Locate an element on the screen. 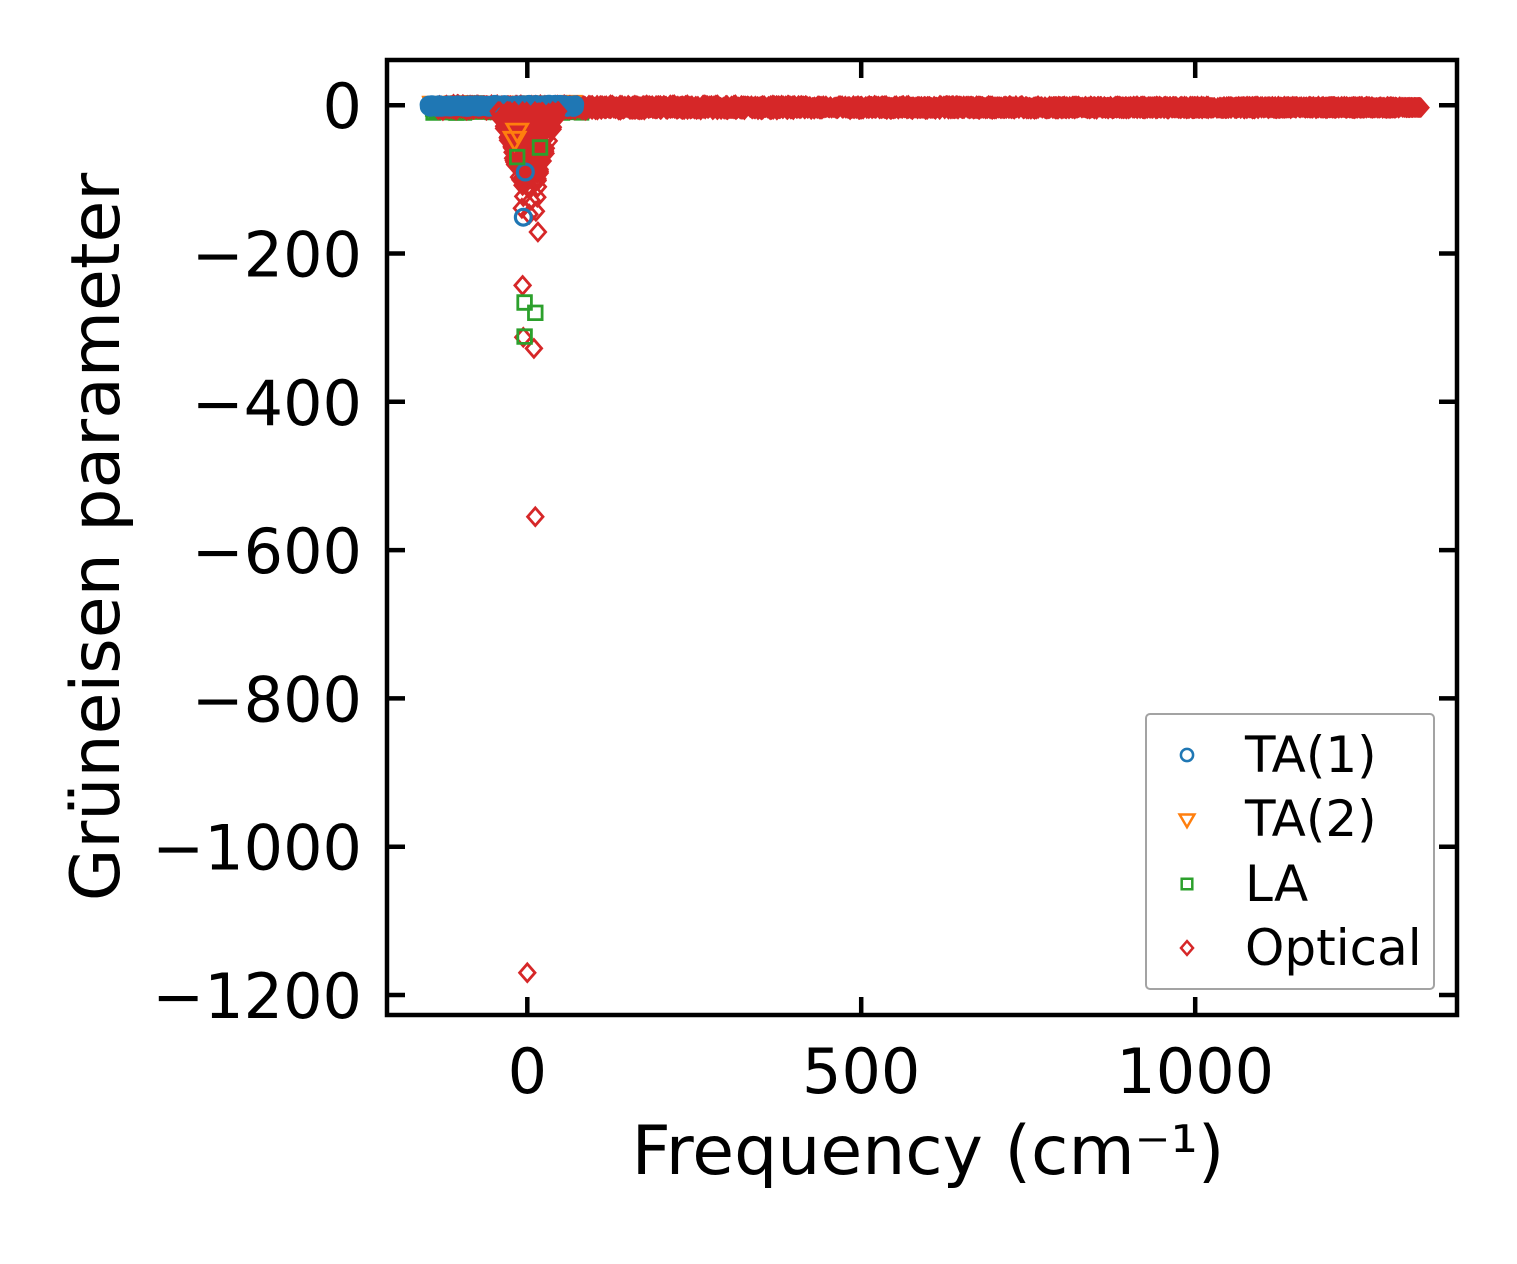 The width and height of the screenshot is (1517, 1264). legend-item-la: LA is located at coordinates (1290, 884).